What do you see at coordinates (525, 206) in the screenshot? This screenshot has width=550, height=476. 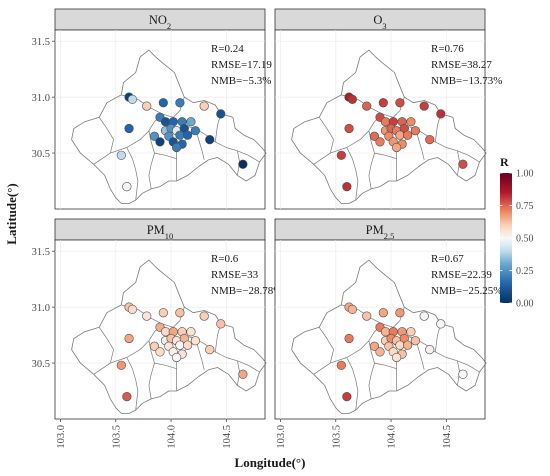 I see `colorbar-tick-label: 0.75` at bounding box center [525, 206].